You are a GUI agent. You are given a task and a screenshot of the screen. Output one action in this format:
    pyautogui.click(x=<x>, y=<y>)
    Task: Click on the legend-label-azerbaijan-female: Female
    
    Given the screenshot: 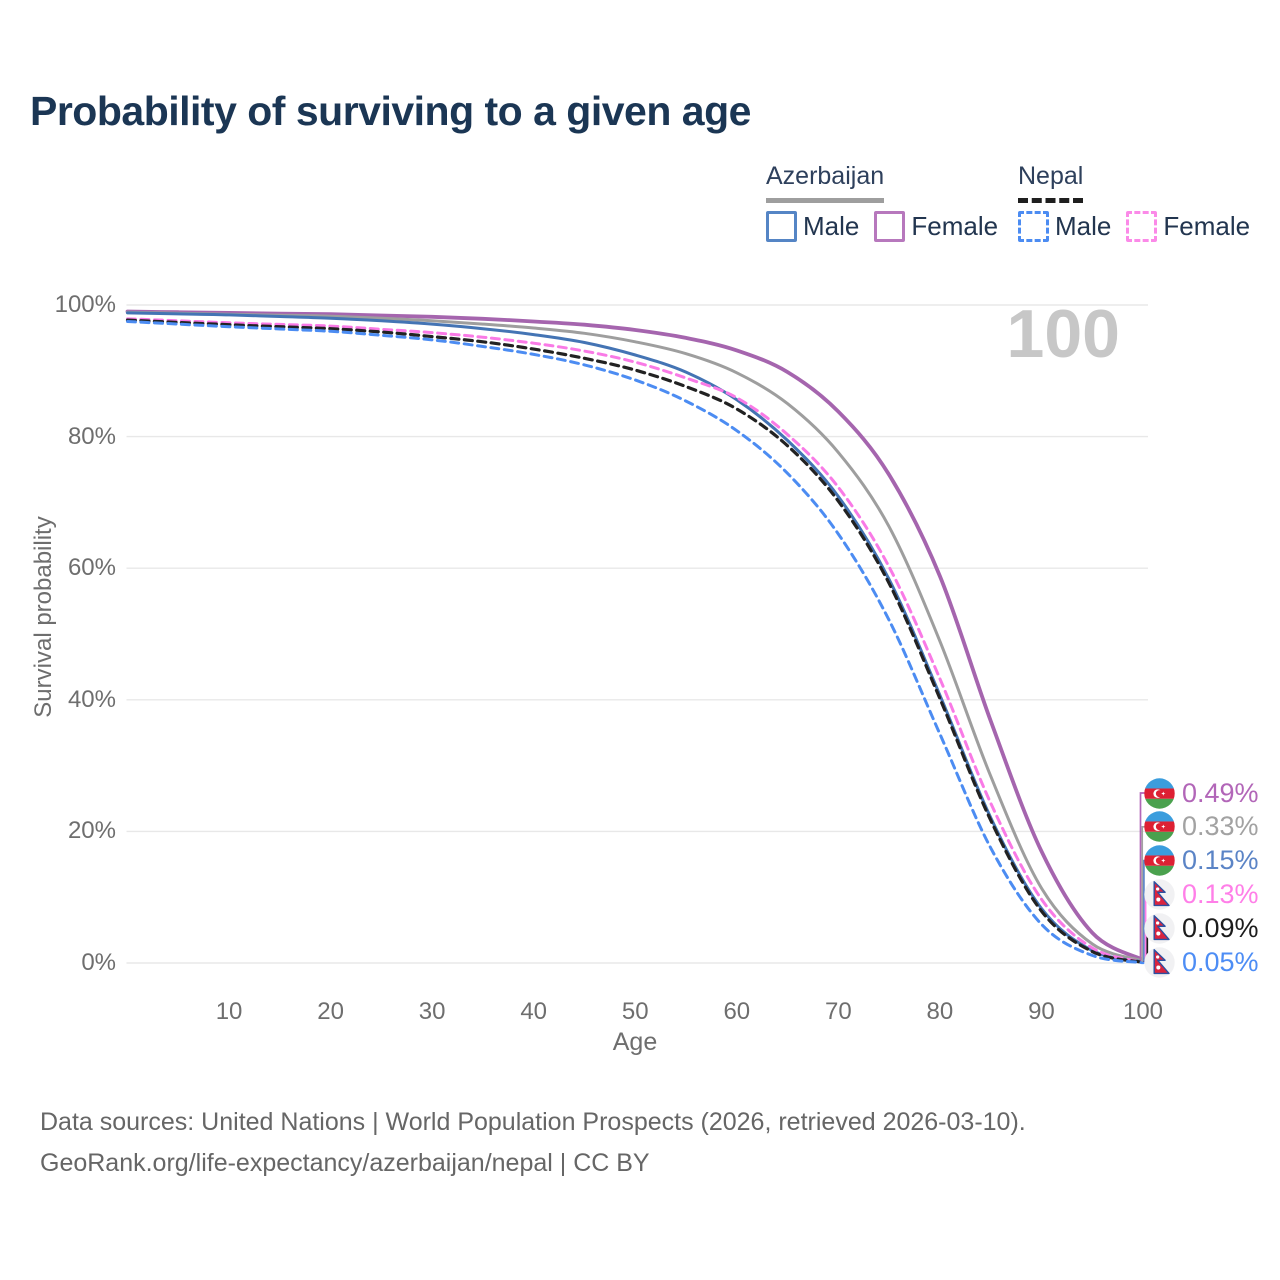 What is the action you would take?
    pyautogui.click(x=955, y=226)
    